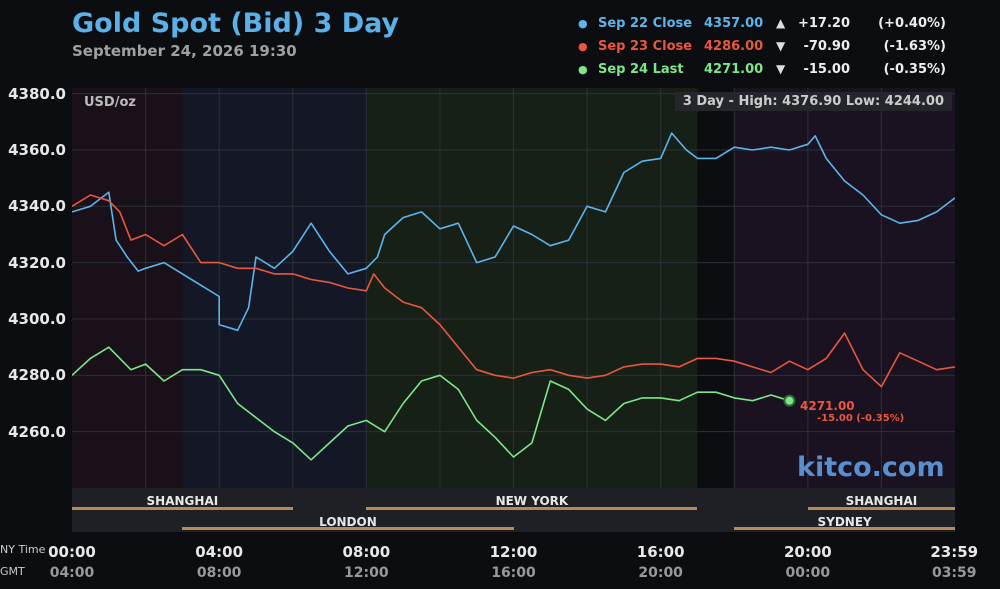 This screenshot has width=1000, height=589. Describe the element at coordinates (813, 101) in the screenshot. I see `high-low-box: 3 Day - High: 4376.90 Low: 4244.00` at that location.